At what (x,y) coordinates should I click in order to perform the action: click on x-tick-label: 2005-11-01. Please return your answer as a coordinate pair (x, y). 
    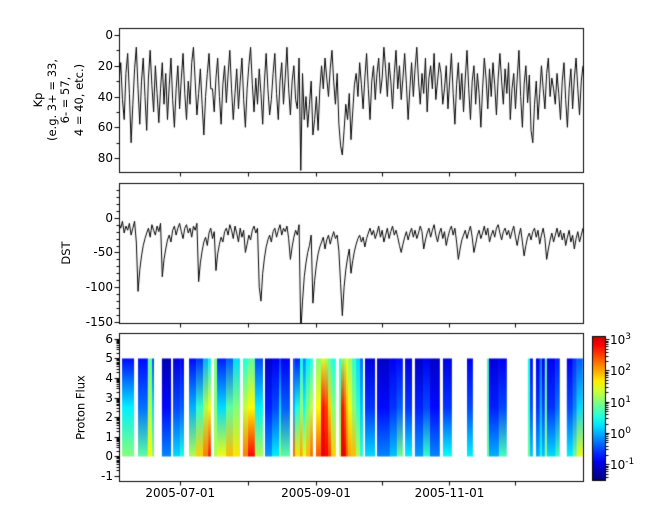
    Looking at the image, I should click on (449, 493).